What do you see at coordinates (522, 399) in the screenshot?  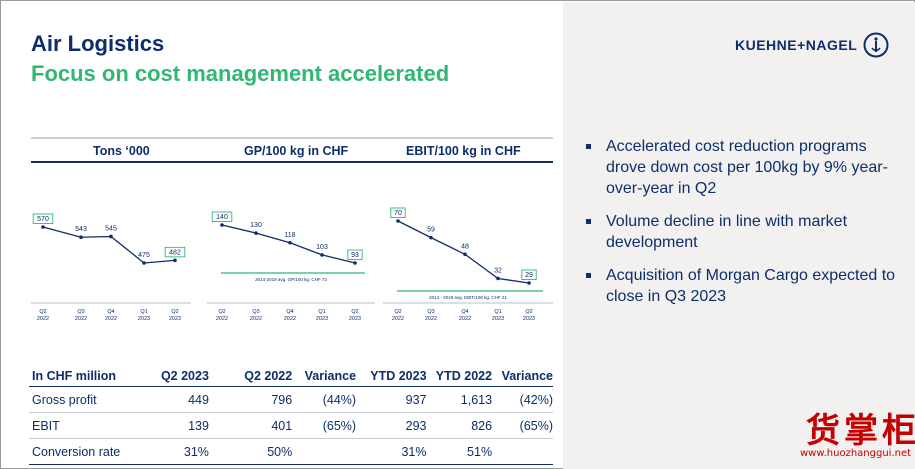 I see `table-cell: (42%)` at bounding box center [522, 399].